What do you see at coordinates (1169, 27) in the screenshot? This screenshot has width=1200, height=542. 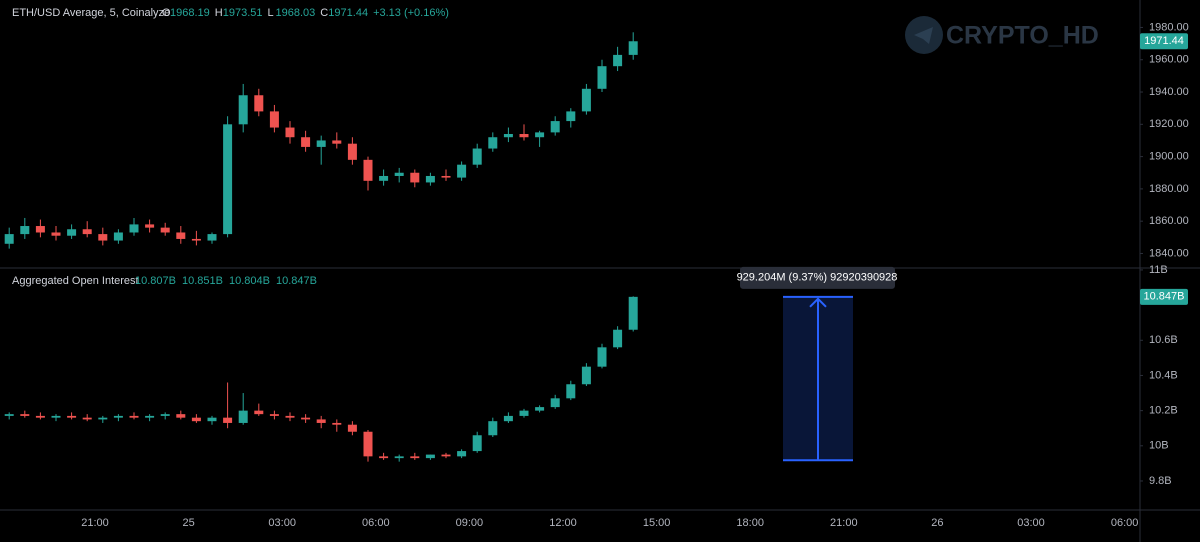 I see `y-tick-label: 1980.00` at bounding box center [1169, 27].